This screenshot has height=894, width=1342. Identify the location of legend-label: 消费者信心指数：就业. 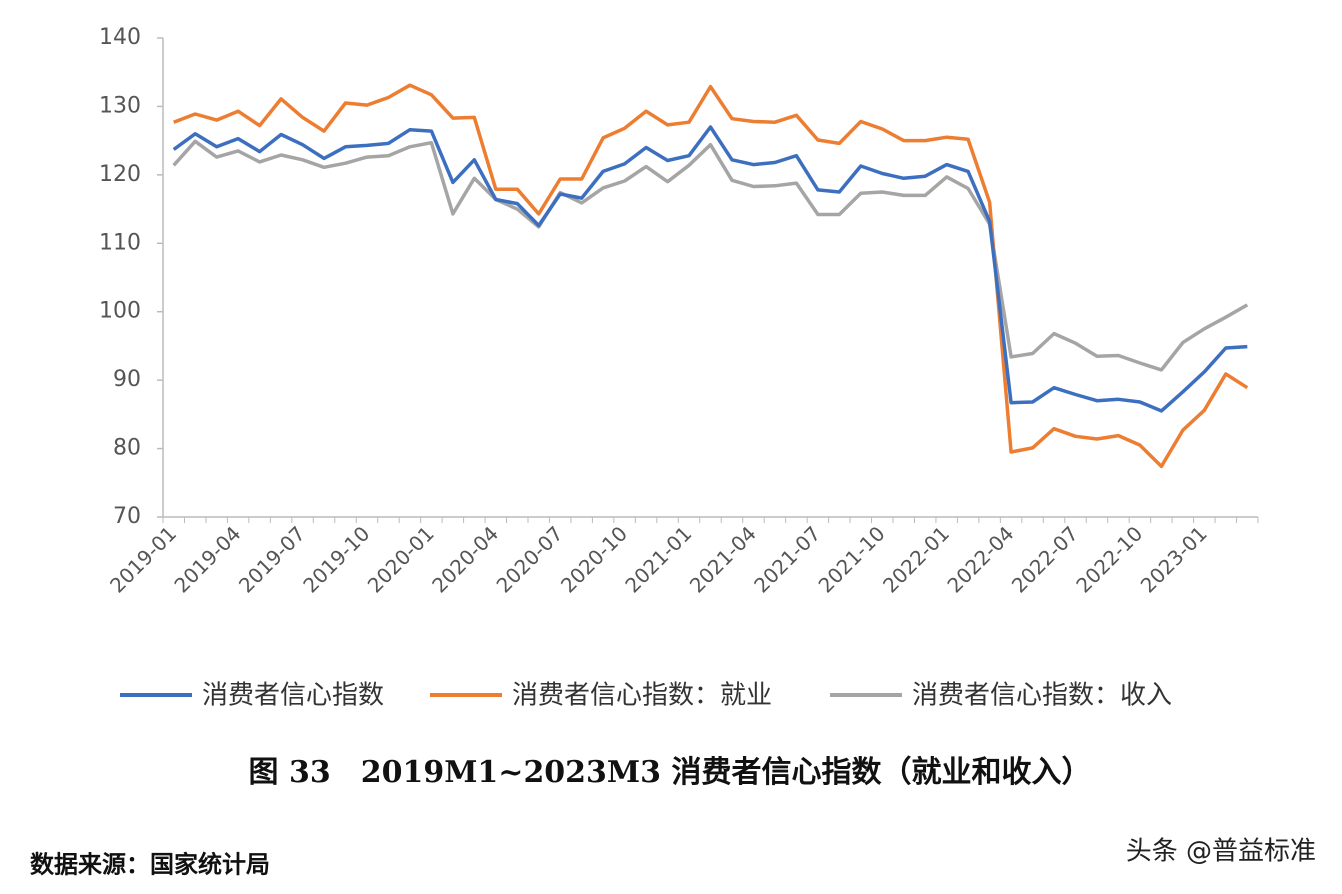
(642, 696).